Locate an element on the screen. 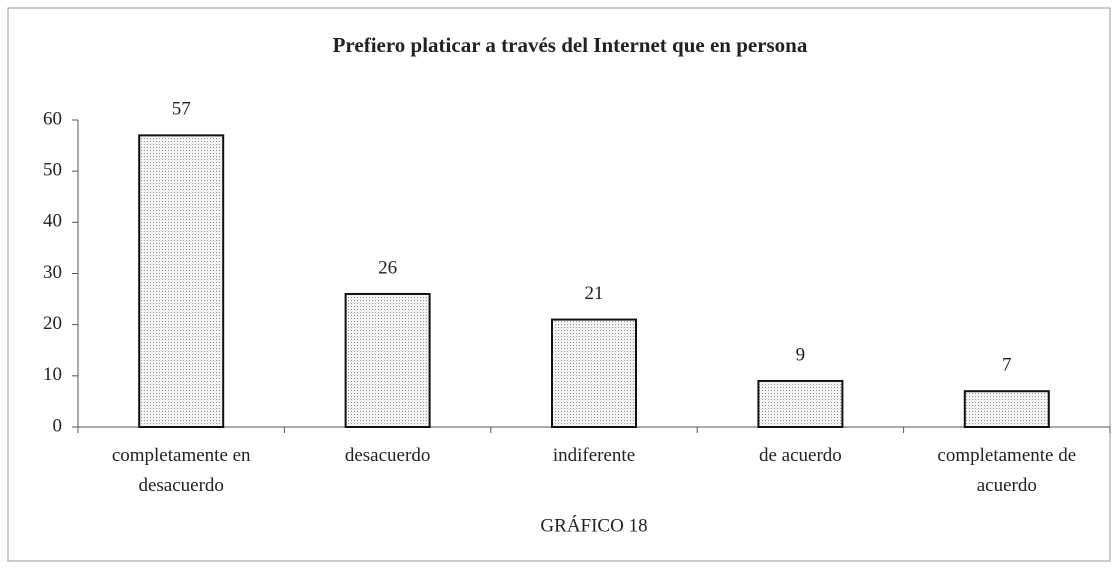 Image resolution: width=1116 pixels, height=568 pixels. data-label: 21 is located at coordinates (594, 293).